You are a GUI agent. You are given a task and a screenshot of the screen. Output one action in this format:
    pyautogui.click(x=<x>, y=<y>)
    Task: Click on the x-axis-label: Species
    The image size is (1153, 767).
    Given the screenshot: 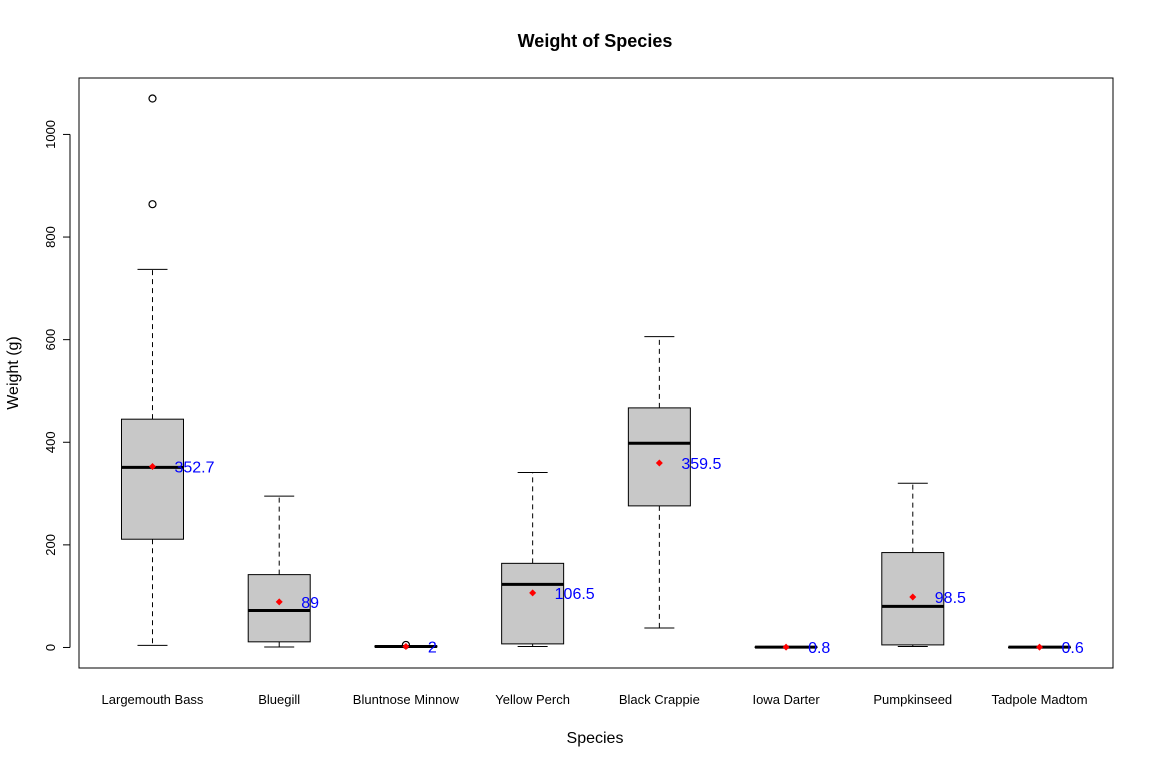 What is the action you would take?
    pyautogui.click(x=595, y=738)
    